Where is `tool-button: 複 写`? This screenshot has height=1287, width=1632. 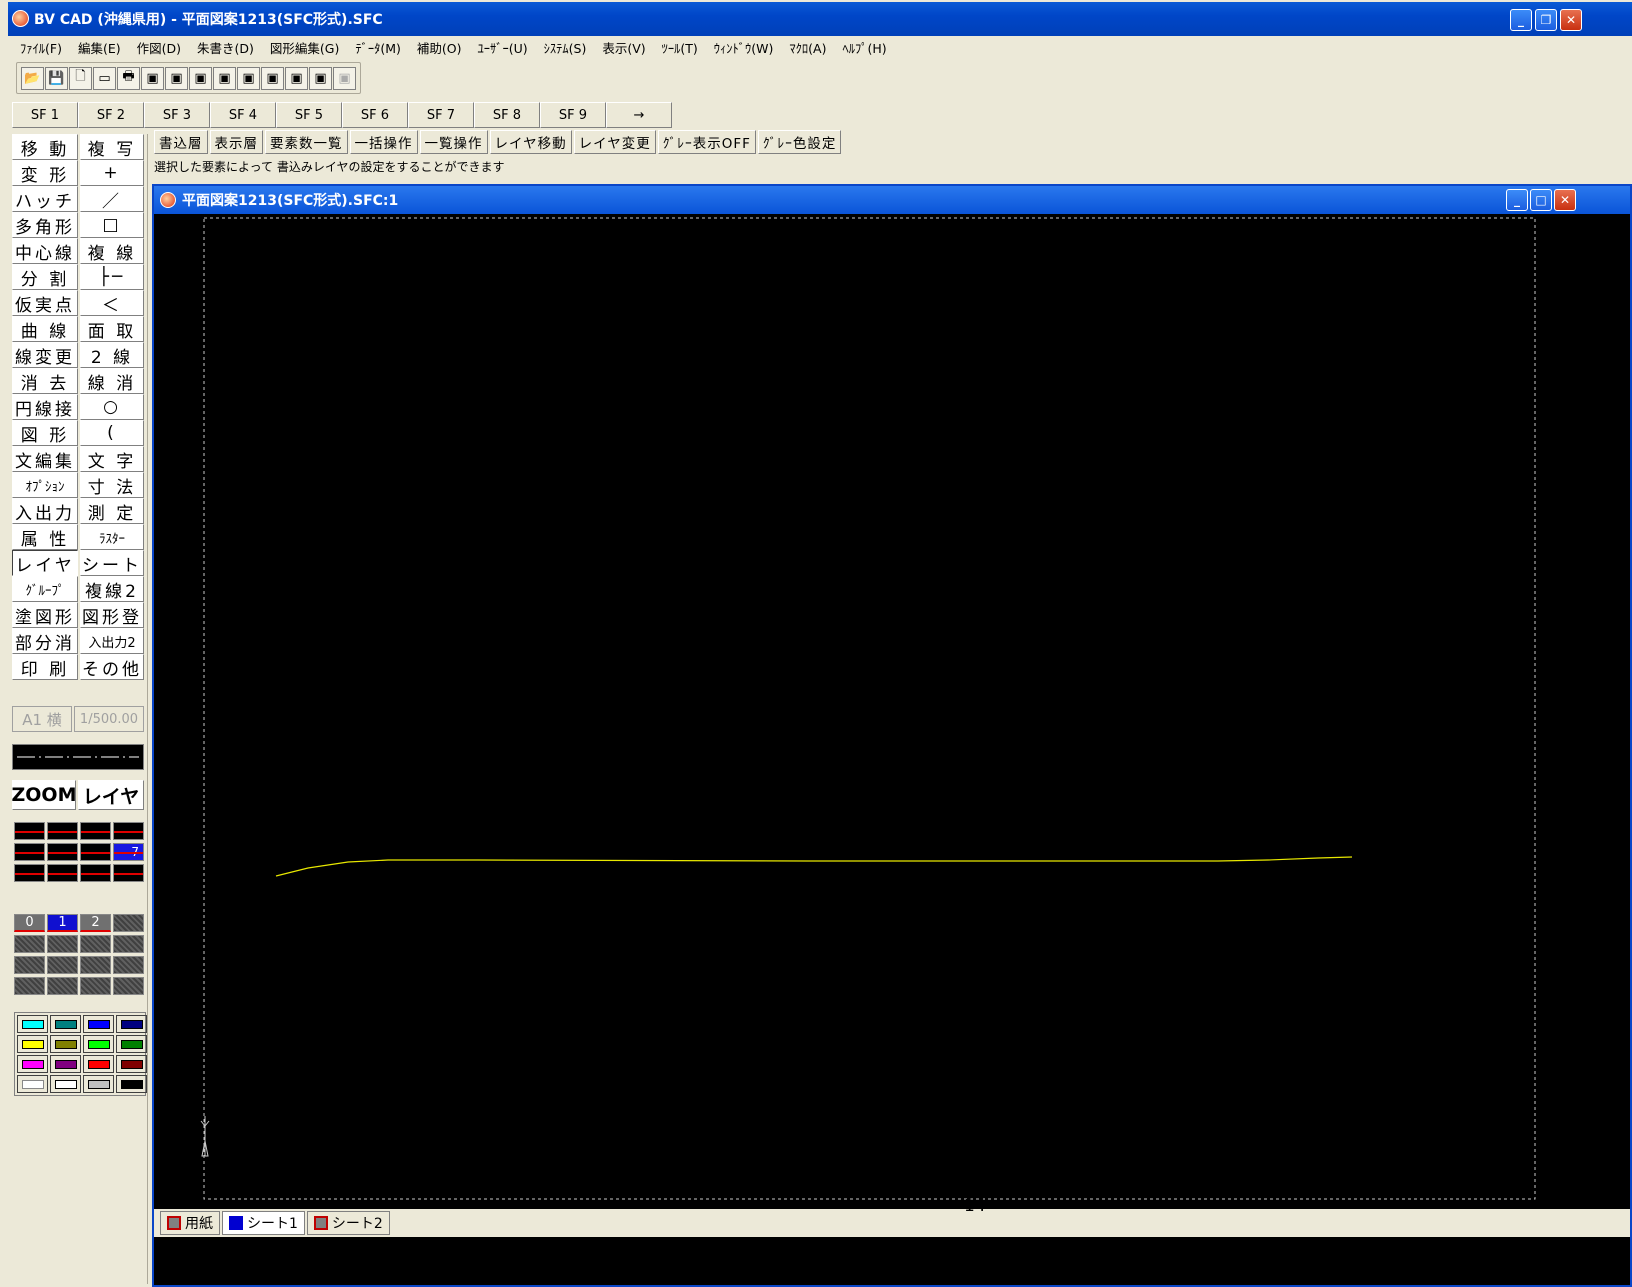 tool-button: 複 写 is located at coordinates (112, 147).